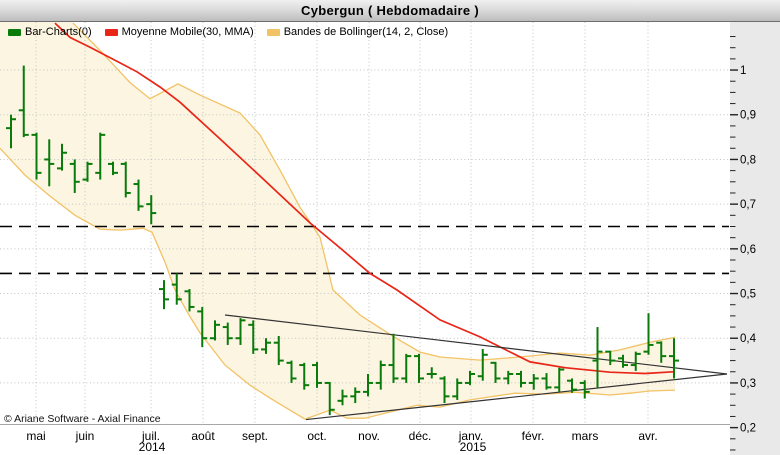 This screenshot has width=780, height=455. What do you see at coordinates (316, 436) in the screenshot?
I see `month-label: oct.` at bounding box center [316, 436].